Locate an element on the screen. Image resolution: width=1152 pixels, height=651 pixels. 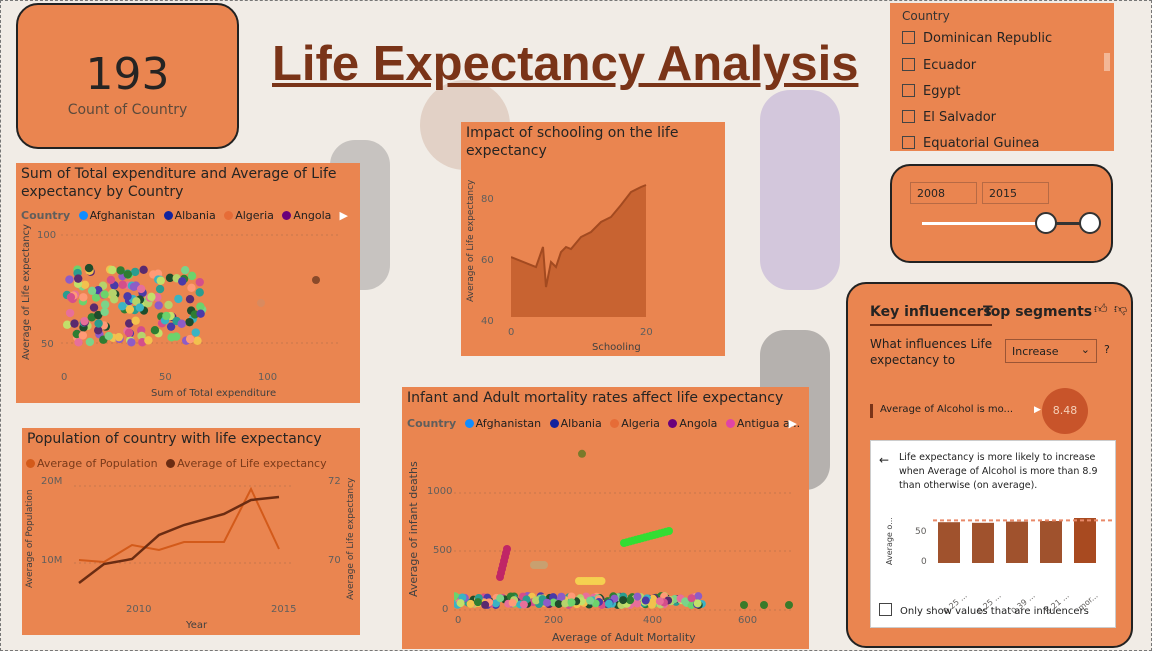
year-start-input: 2008 is located at coordinates (943, 193).